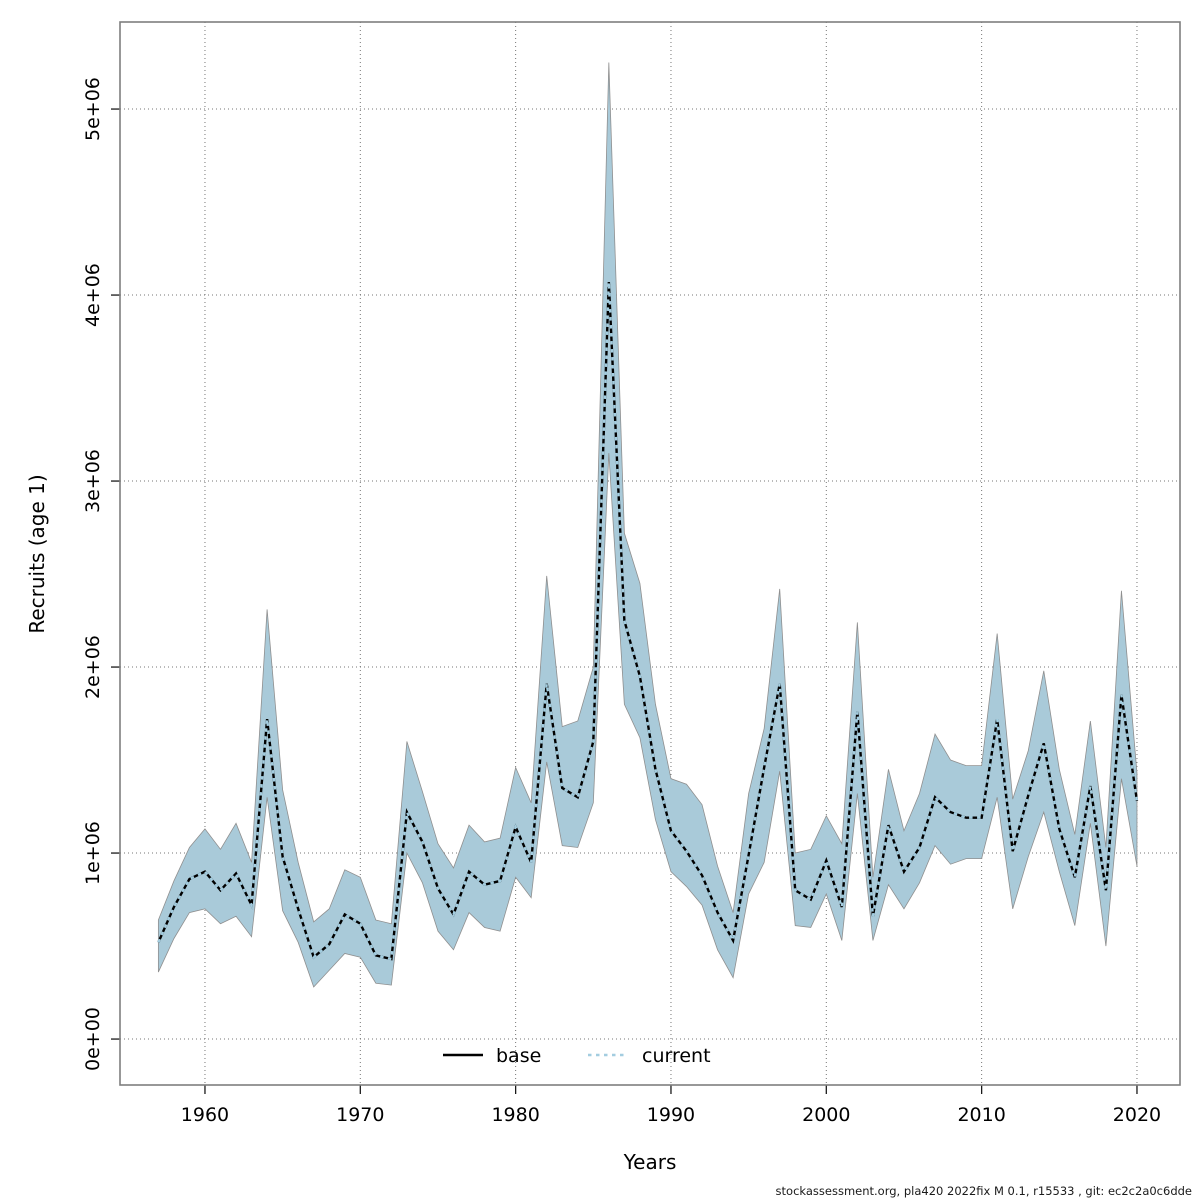  Describe the element at coordinates (671, 1115) in the screenshot. I see `x-tick-label: 1990` at that location.